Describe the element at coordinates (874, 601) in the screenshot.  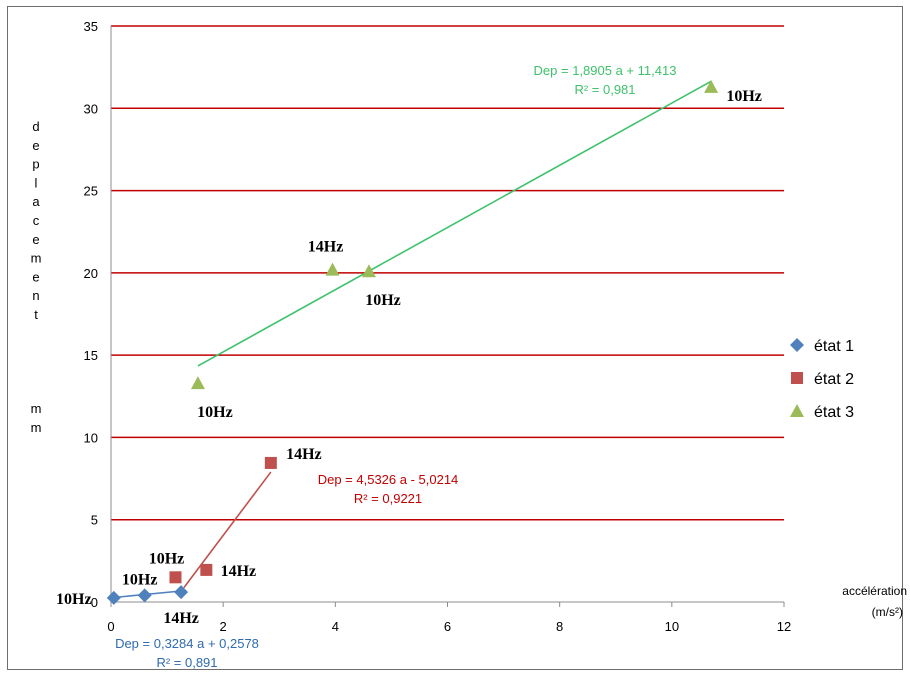
I see `x-axis-label: accélération (m/s²)` at that location.